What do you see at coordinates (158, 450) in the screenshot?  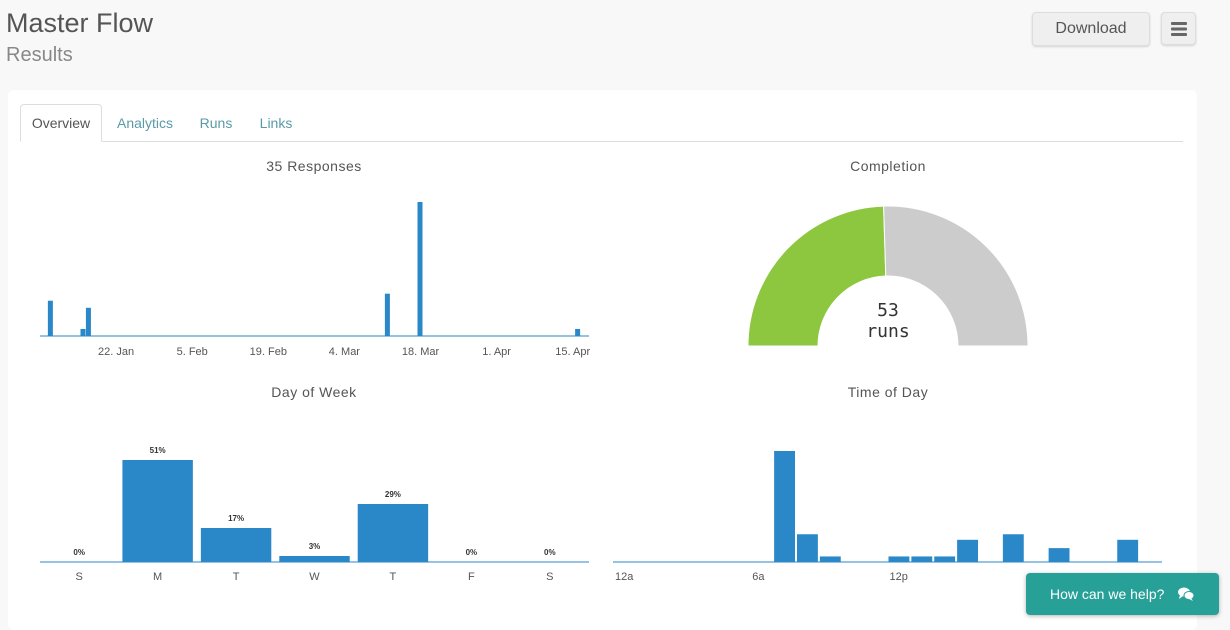 I see `day-of-week-value-label: 51%` at bounding box center [158, 450].